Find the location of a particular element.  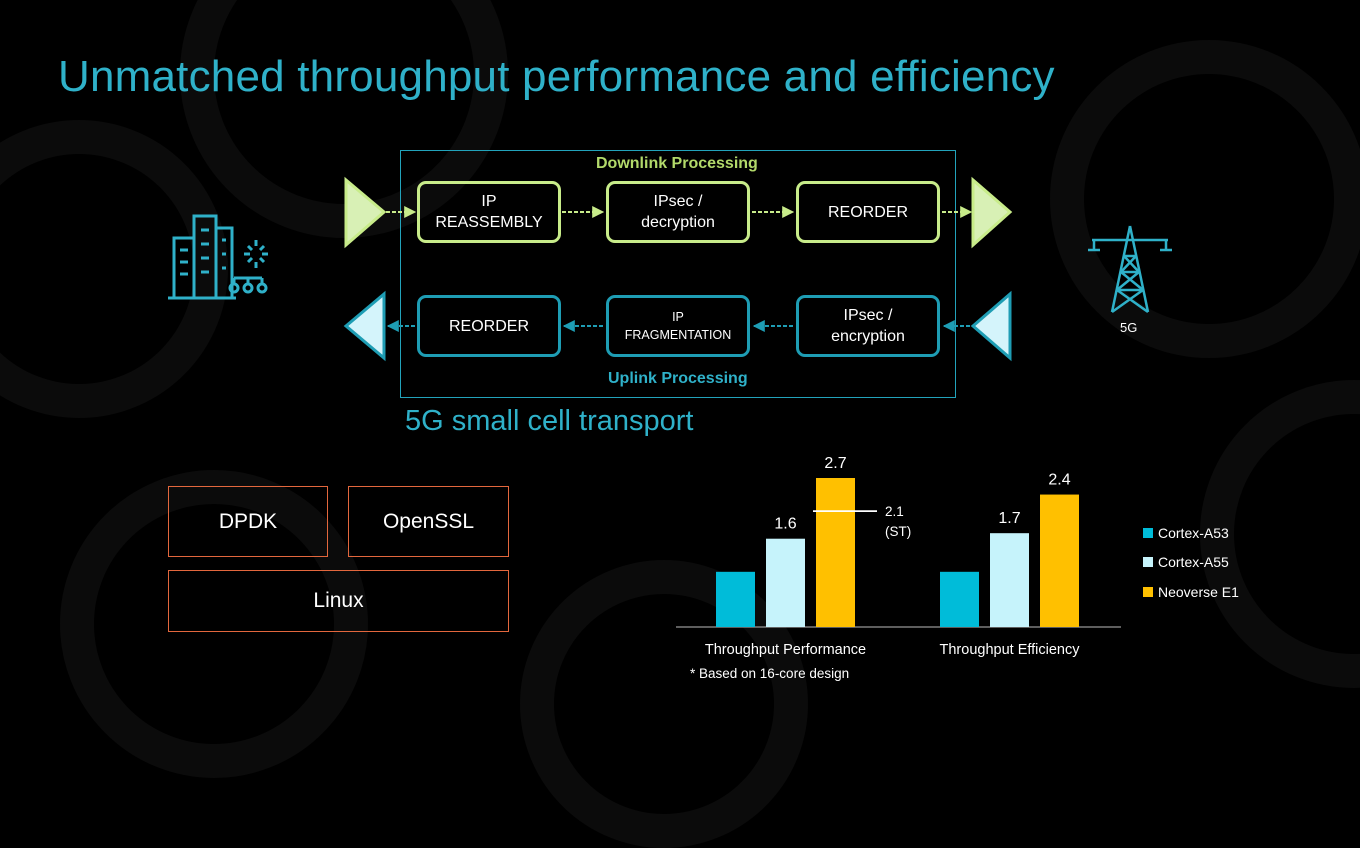

stack-openssl: OpenSSL is located at coordinates (428, 521).